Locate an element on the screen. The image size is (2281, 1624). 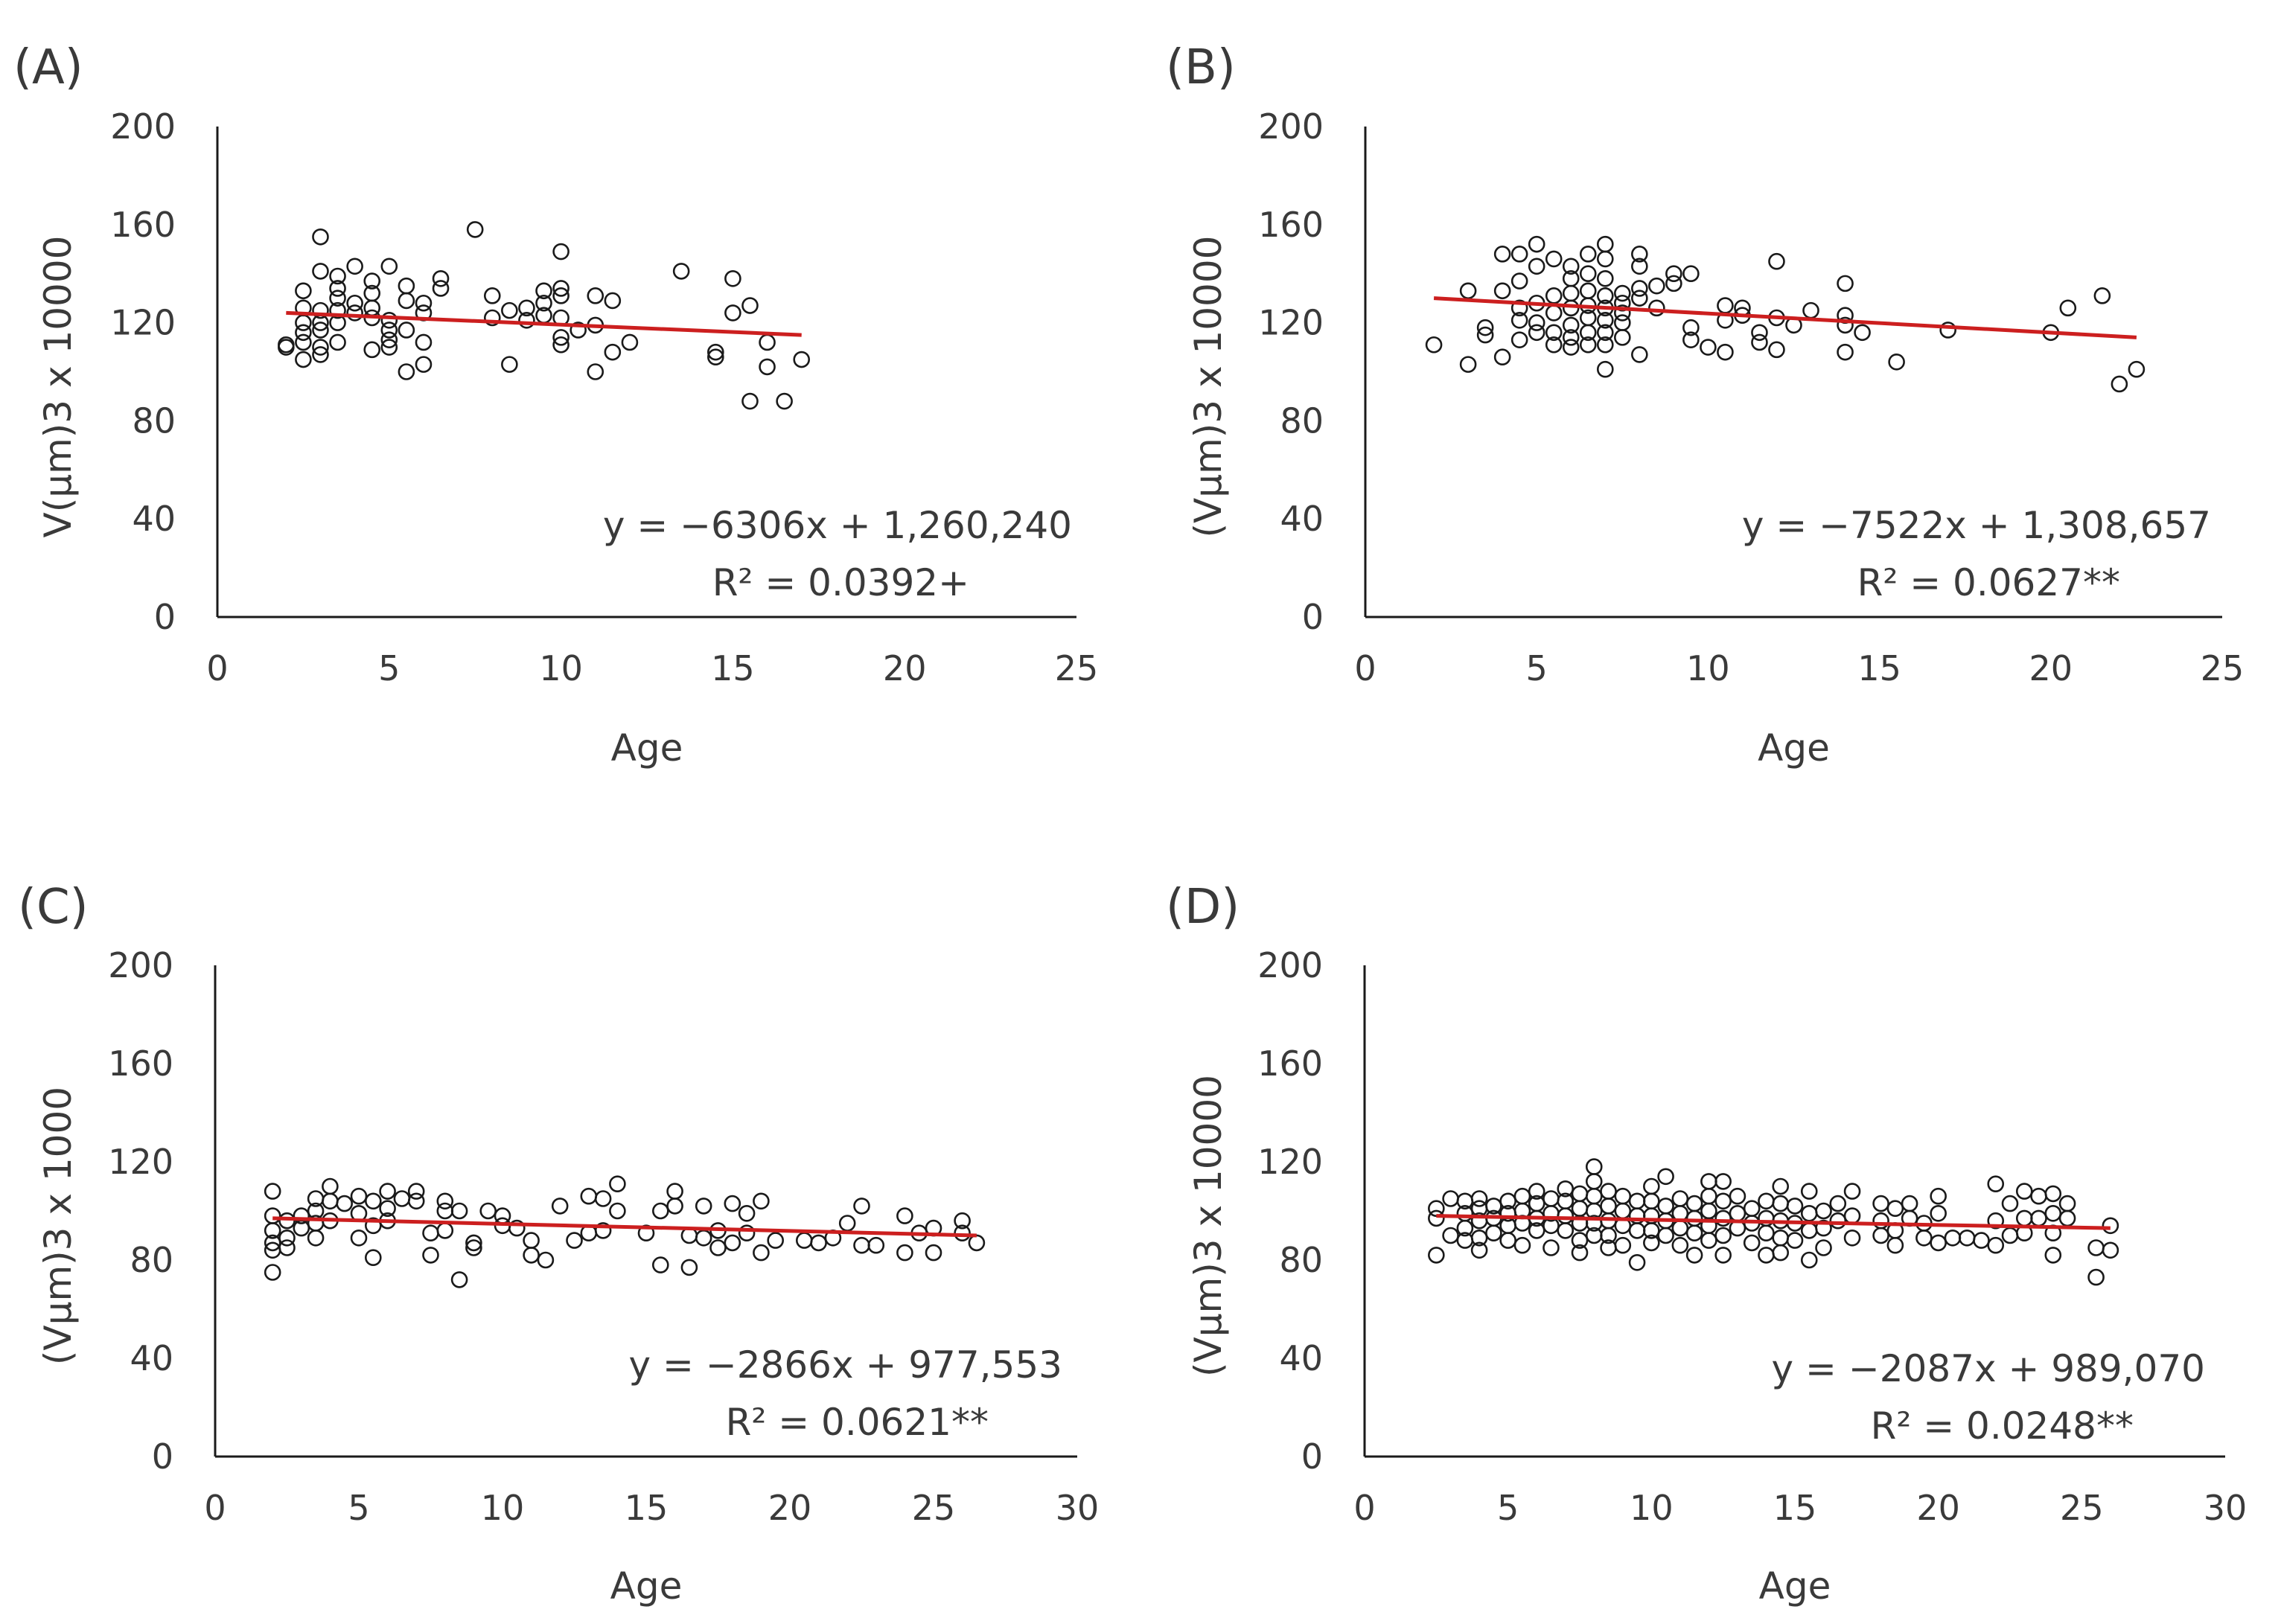
r-squared-label: R² = 0.0392+ is located at coordinates (840, 582).